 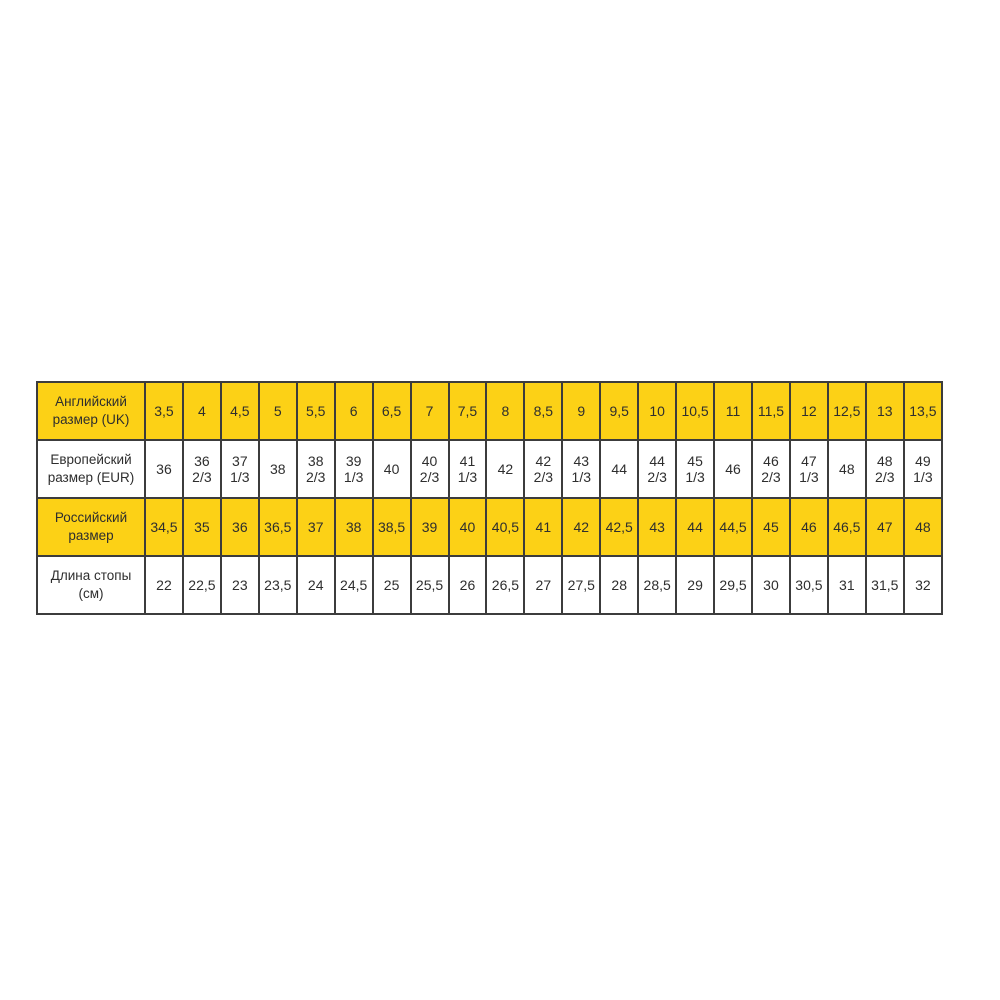 I want to click on table-cell: 45, so click(x=771, y=527).